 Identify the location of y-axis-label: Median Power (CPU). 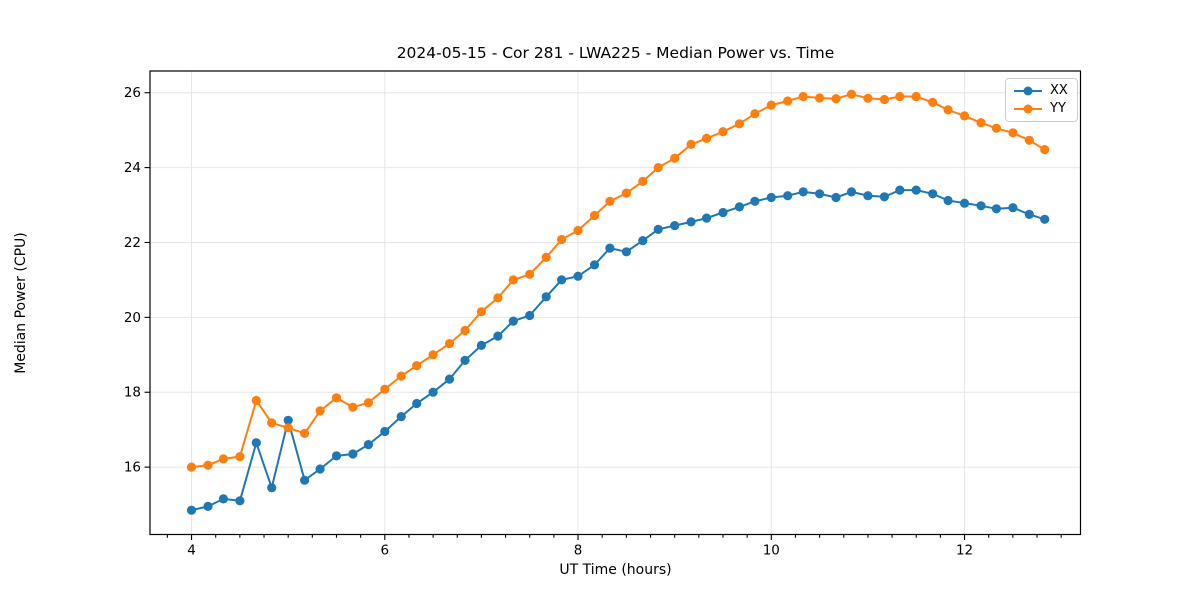
(21, 303).